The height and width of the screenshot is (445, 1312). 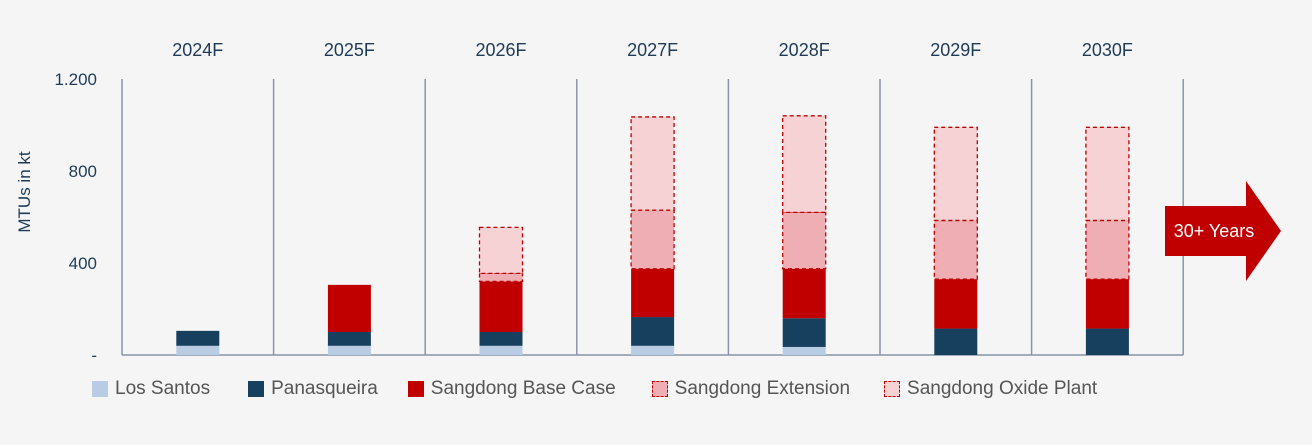 What do you see at coordinates (1214, 230) in the screenshot?
I see `arrow-label: 30+ Years` at bounding box center [1214, 230].